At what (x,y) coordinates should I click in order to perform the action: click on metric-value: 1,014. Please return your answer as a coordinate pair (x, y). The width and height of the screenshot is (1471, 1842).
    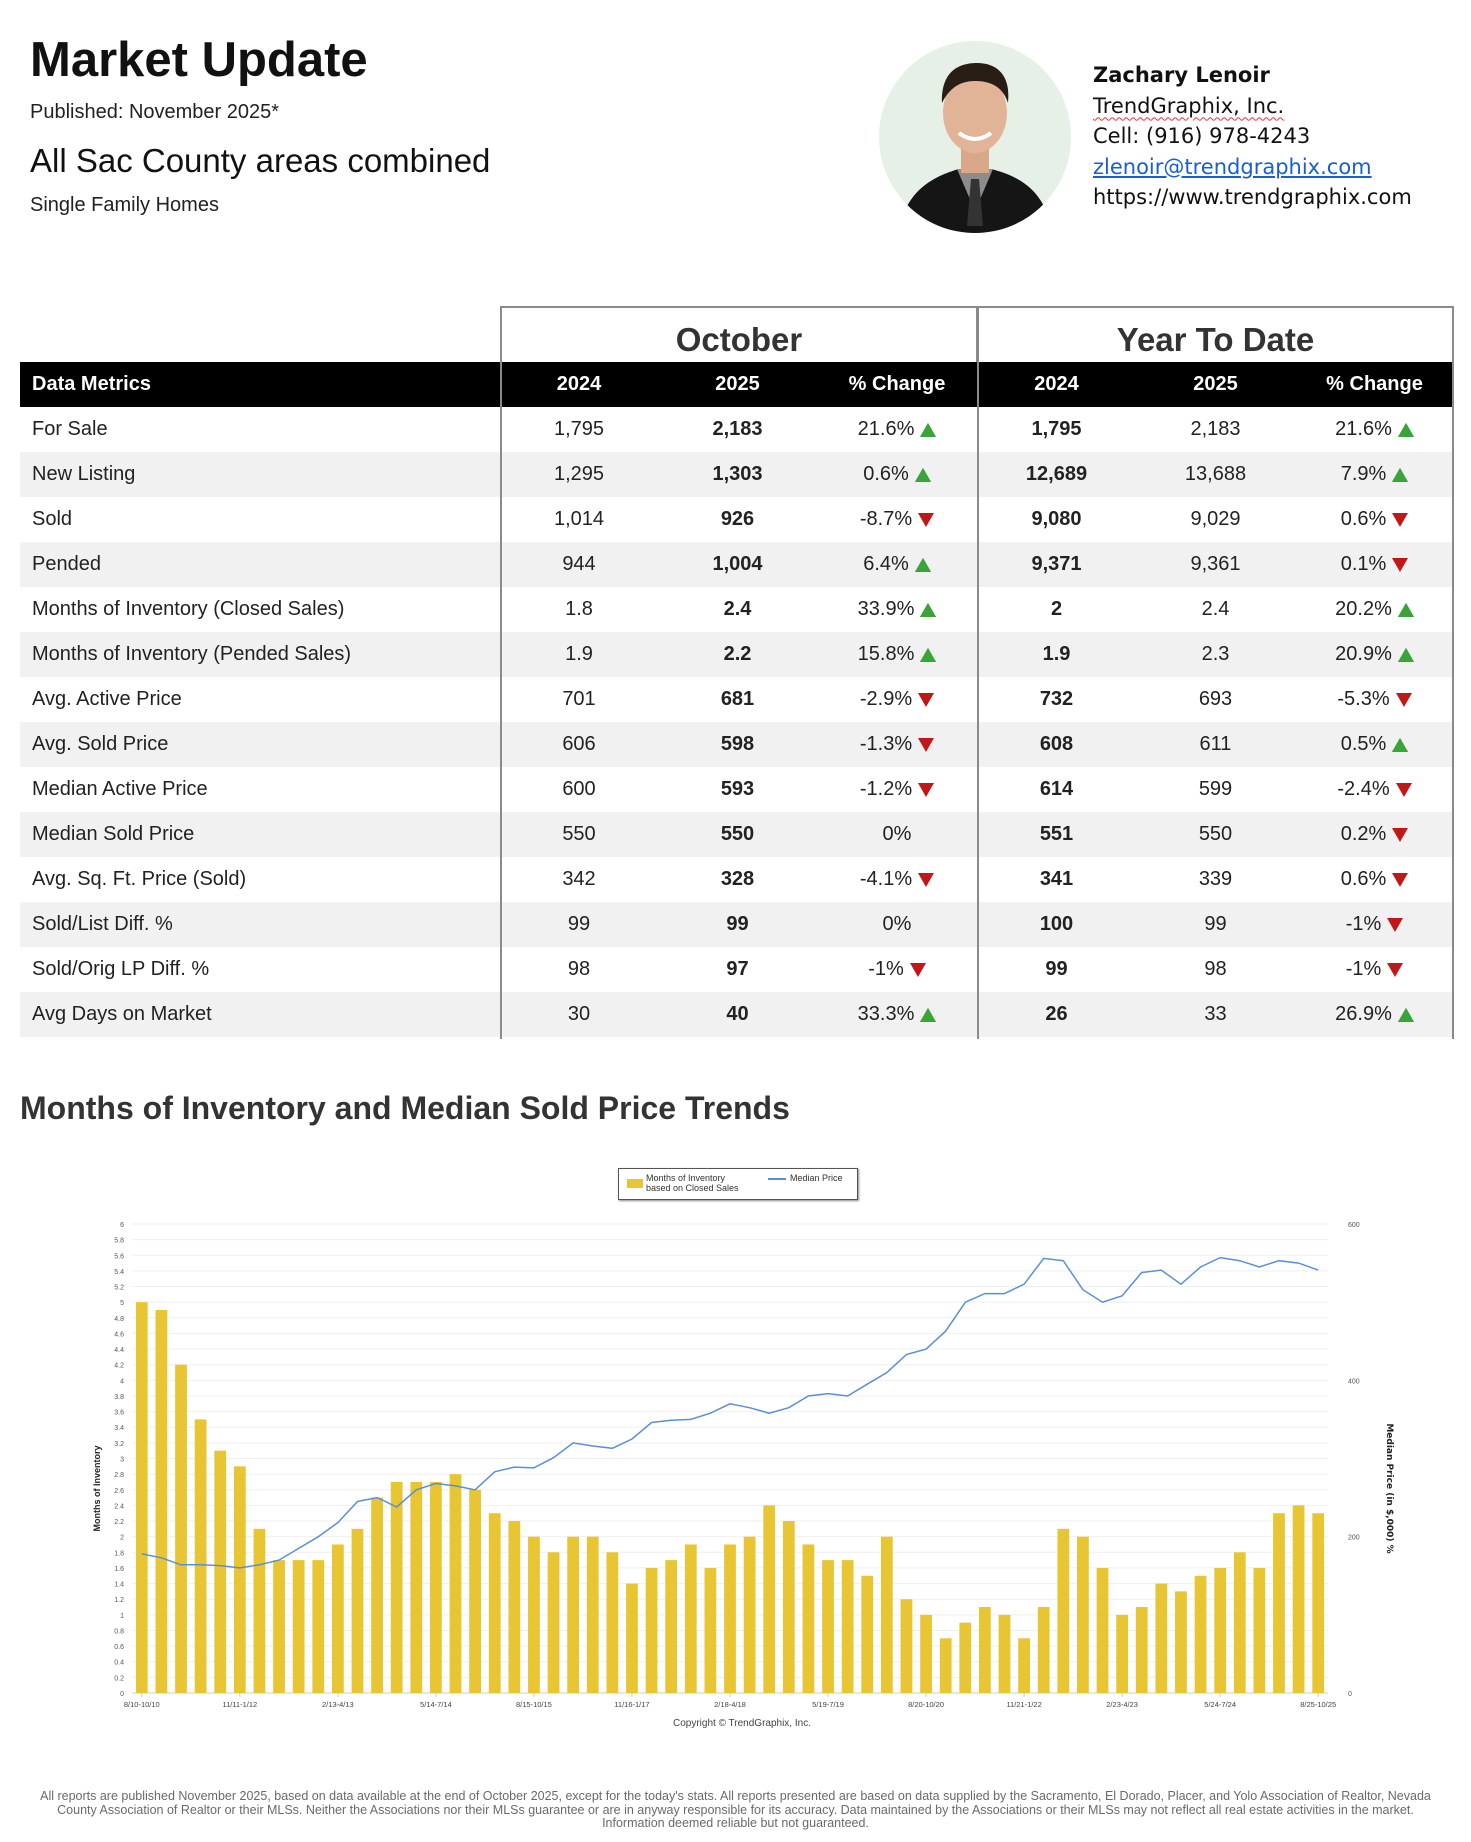
    Looking at the image, I should click on (579, 519).